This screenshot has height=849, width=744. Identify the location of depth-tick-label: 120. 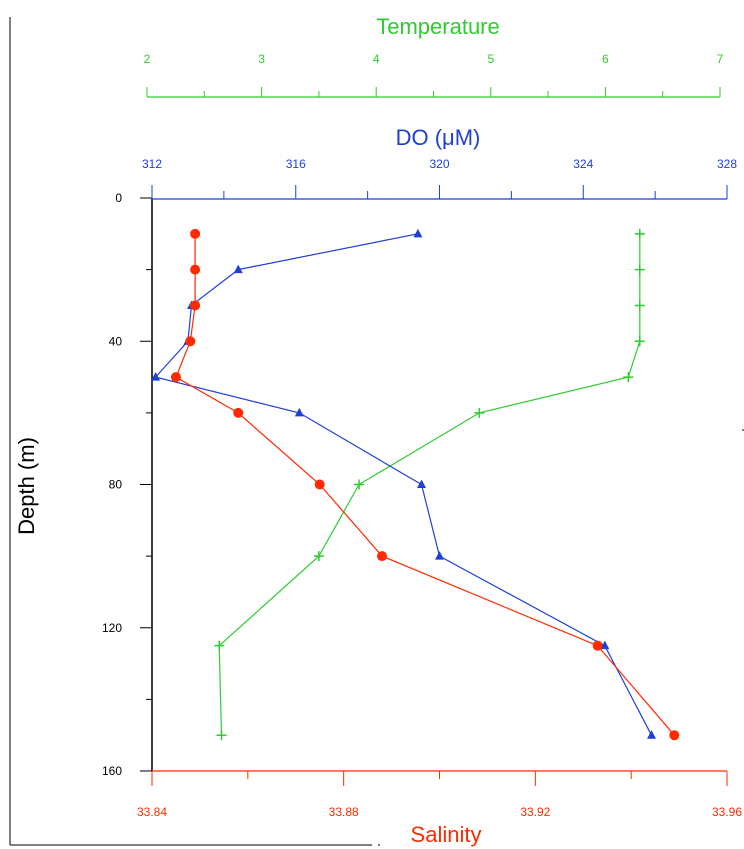
(112, 628).